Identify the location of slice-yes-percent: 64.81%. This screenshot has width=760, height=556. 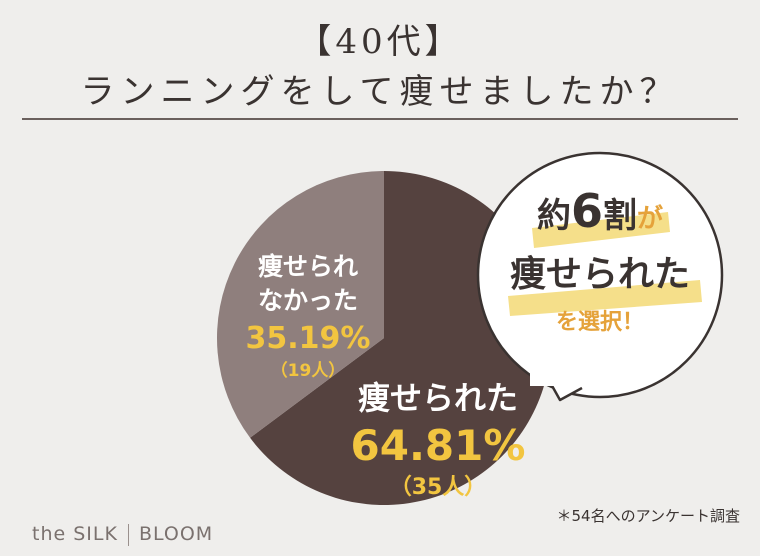
(438, 445).